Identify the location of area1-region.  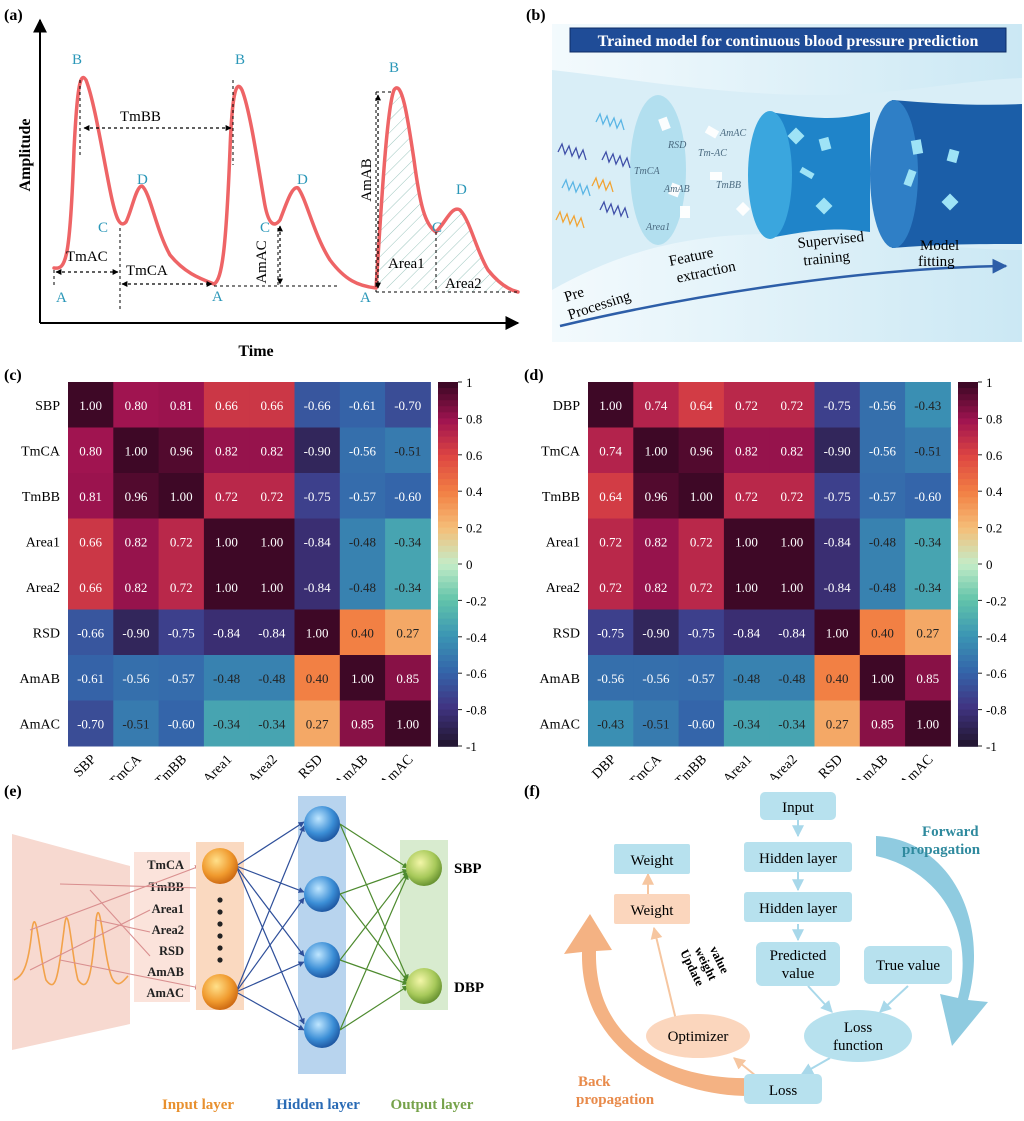
(406, 189).